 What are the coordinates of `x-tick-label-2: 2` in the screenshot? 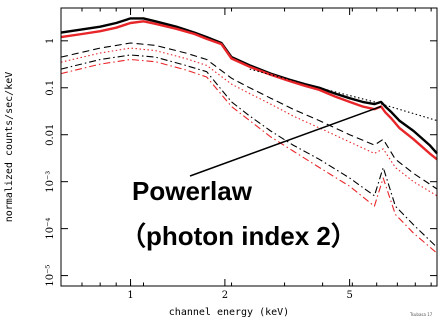 It's located at (225, 295).